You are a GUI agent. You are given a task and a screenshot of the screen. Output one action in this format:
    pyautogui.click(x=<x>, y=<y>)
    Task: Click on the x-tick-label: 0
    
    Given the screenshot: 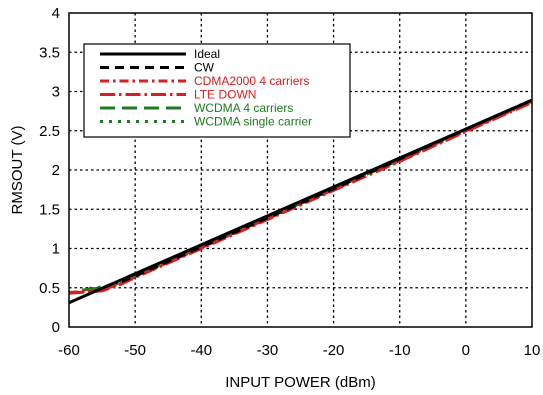 What is the action you would take?
    pyautogui.click(x=466, y=350)
    